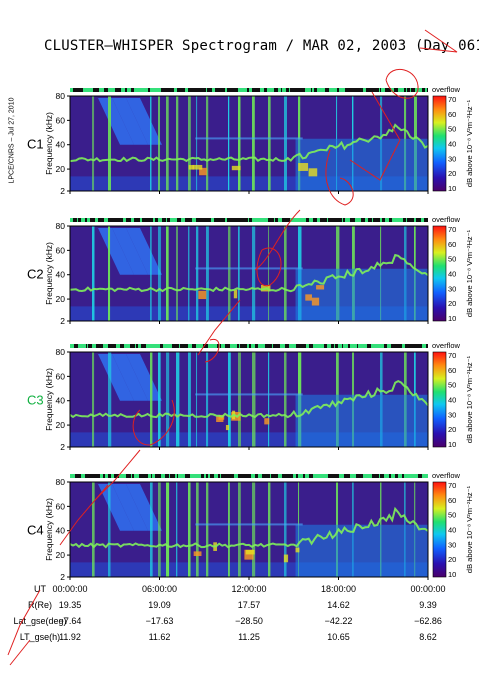 The width and height of the screenshot is (479, 678). I want to click on hot-spot, so click(297, 550).